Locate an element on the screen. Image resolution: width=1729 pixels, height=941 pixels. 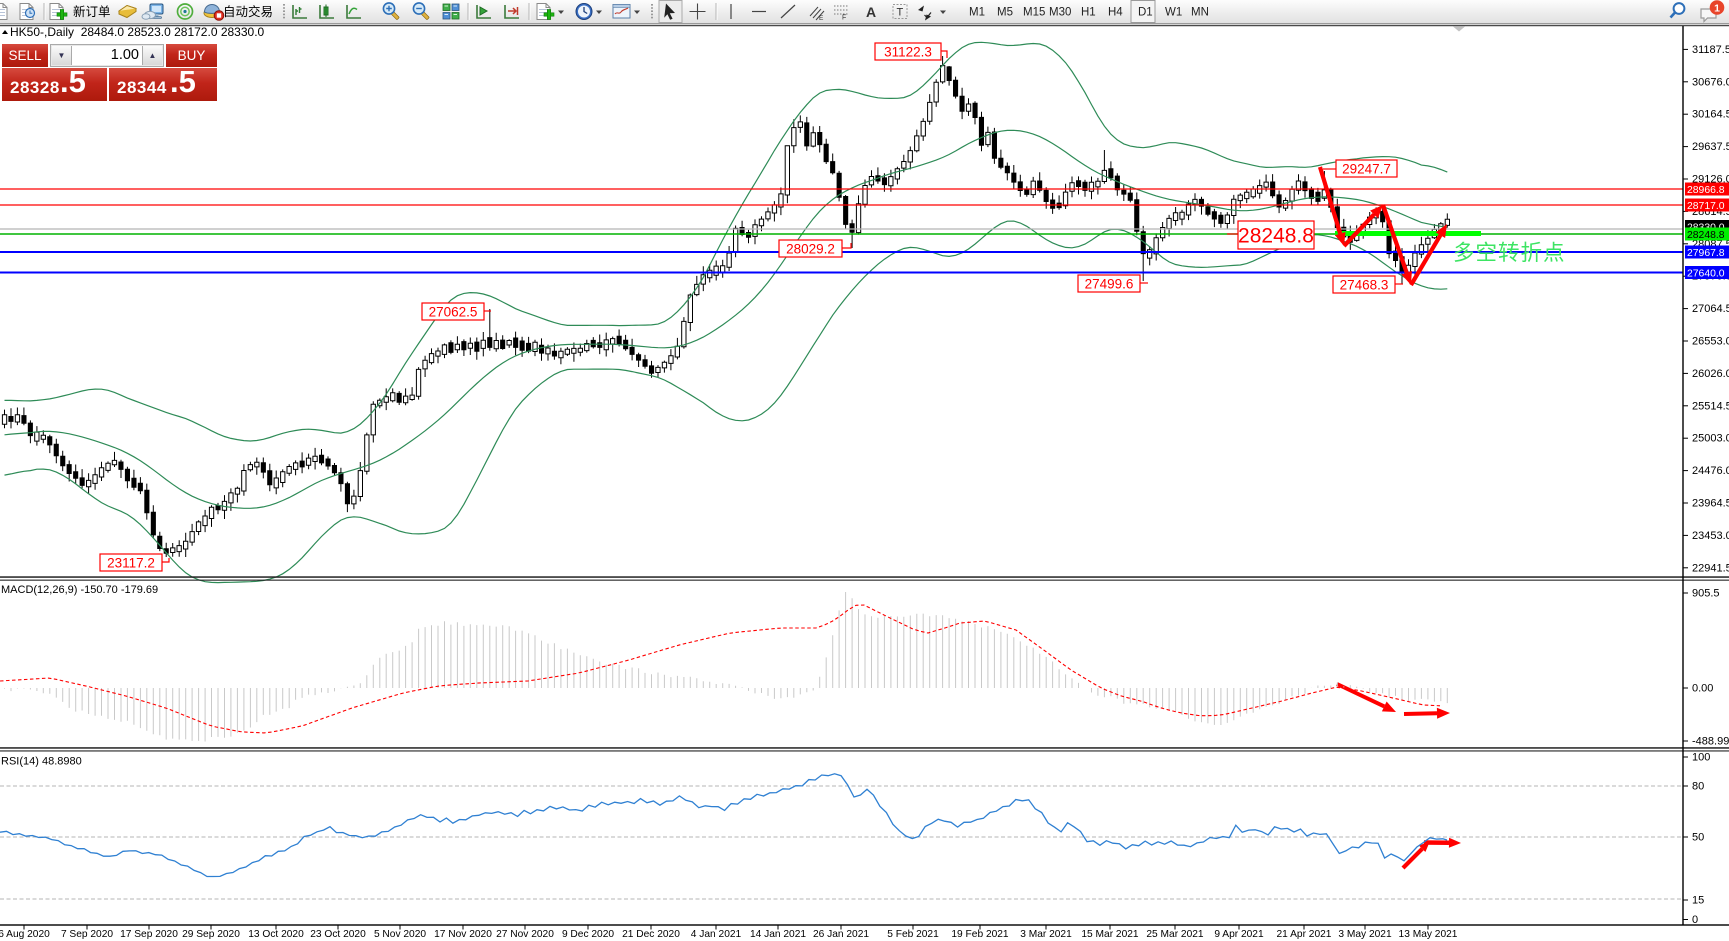
svg-text: 0 is located at coordinates (1695, 920).